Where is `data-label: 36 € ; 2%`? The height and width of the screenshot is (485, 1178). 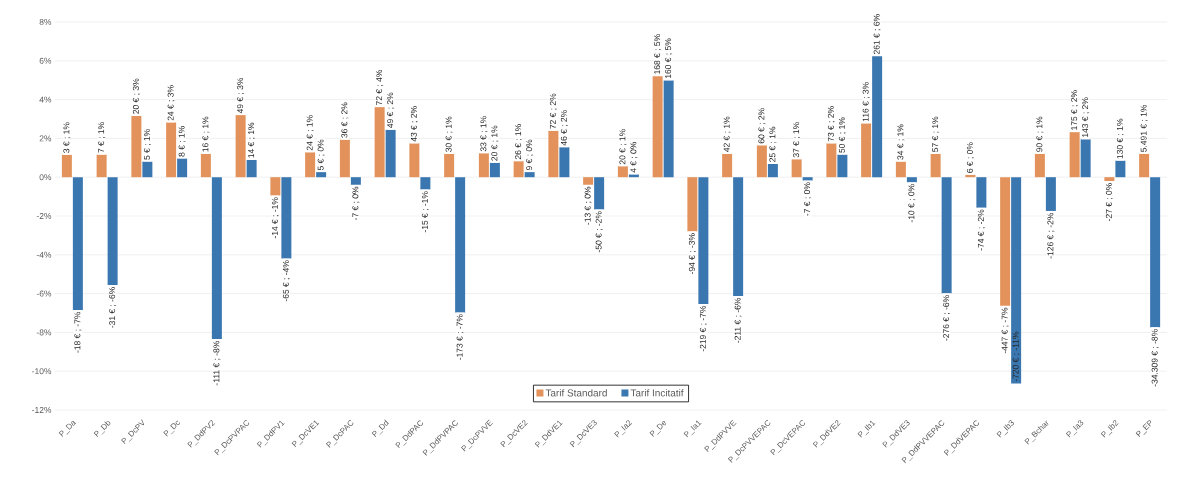
data-label: 36 € ; 2% is located at coordinates (345, 120).